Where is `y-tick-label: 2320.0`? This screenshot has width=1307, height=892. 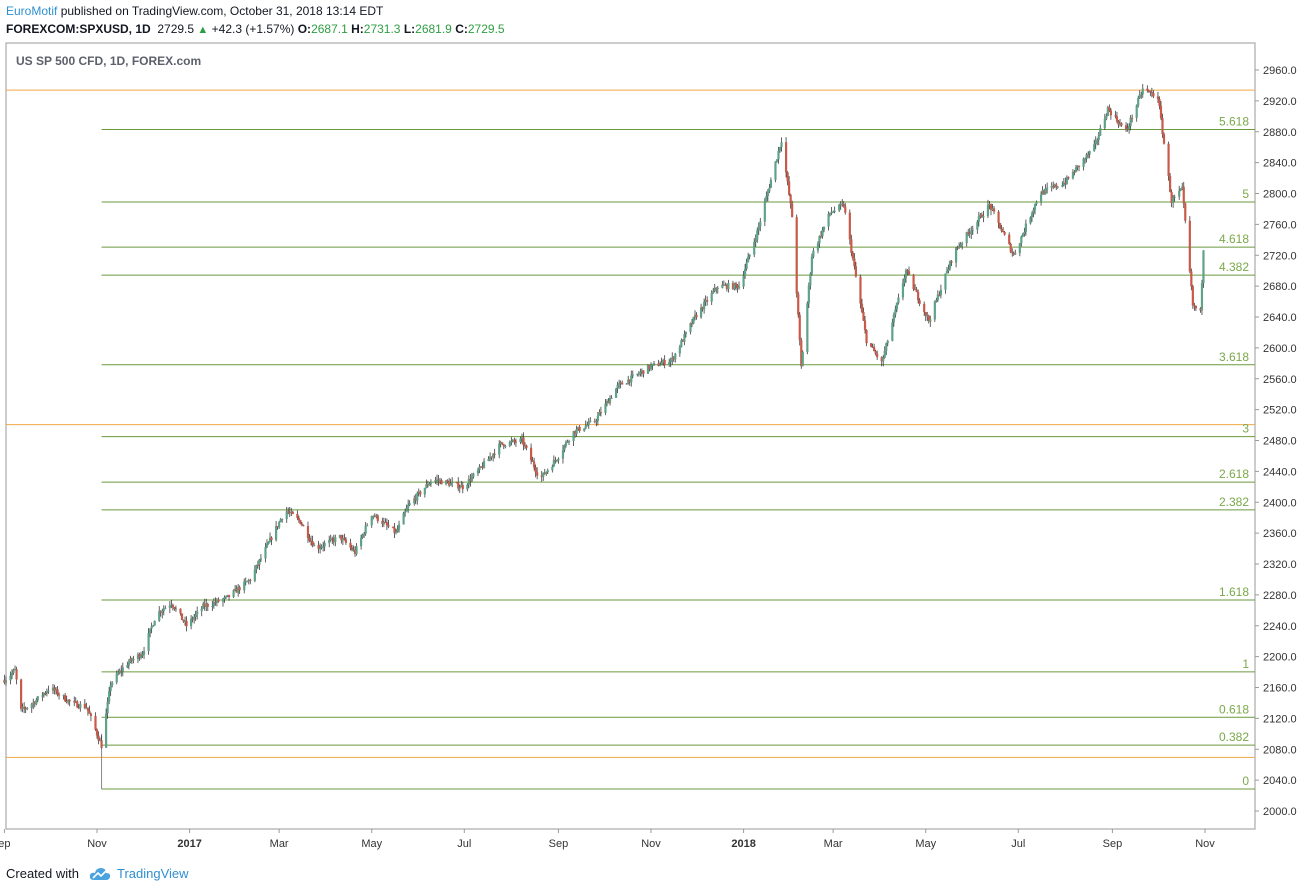
y-tick-label: 2320.0 is located at coordinates (1280, 565).